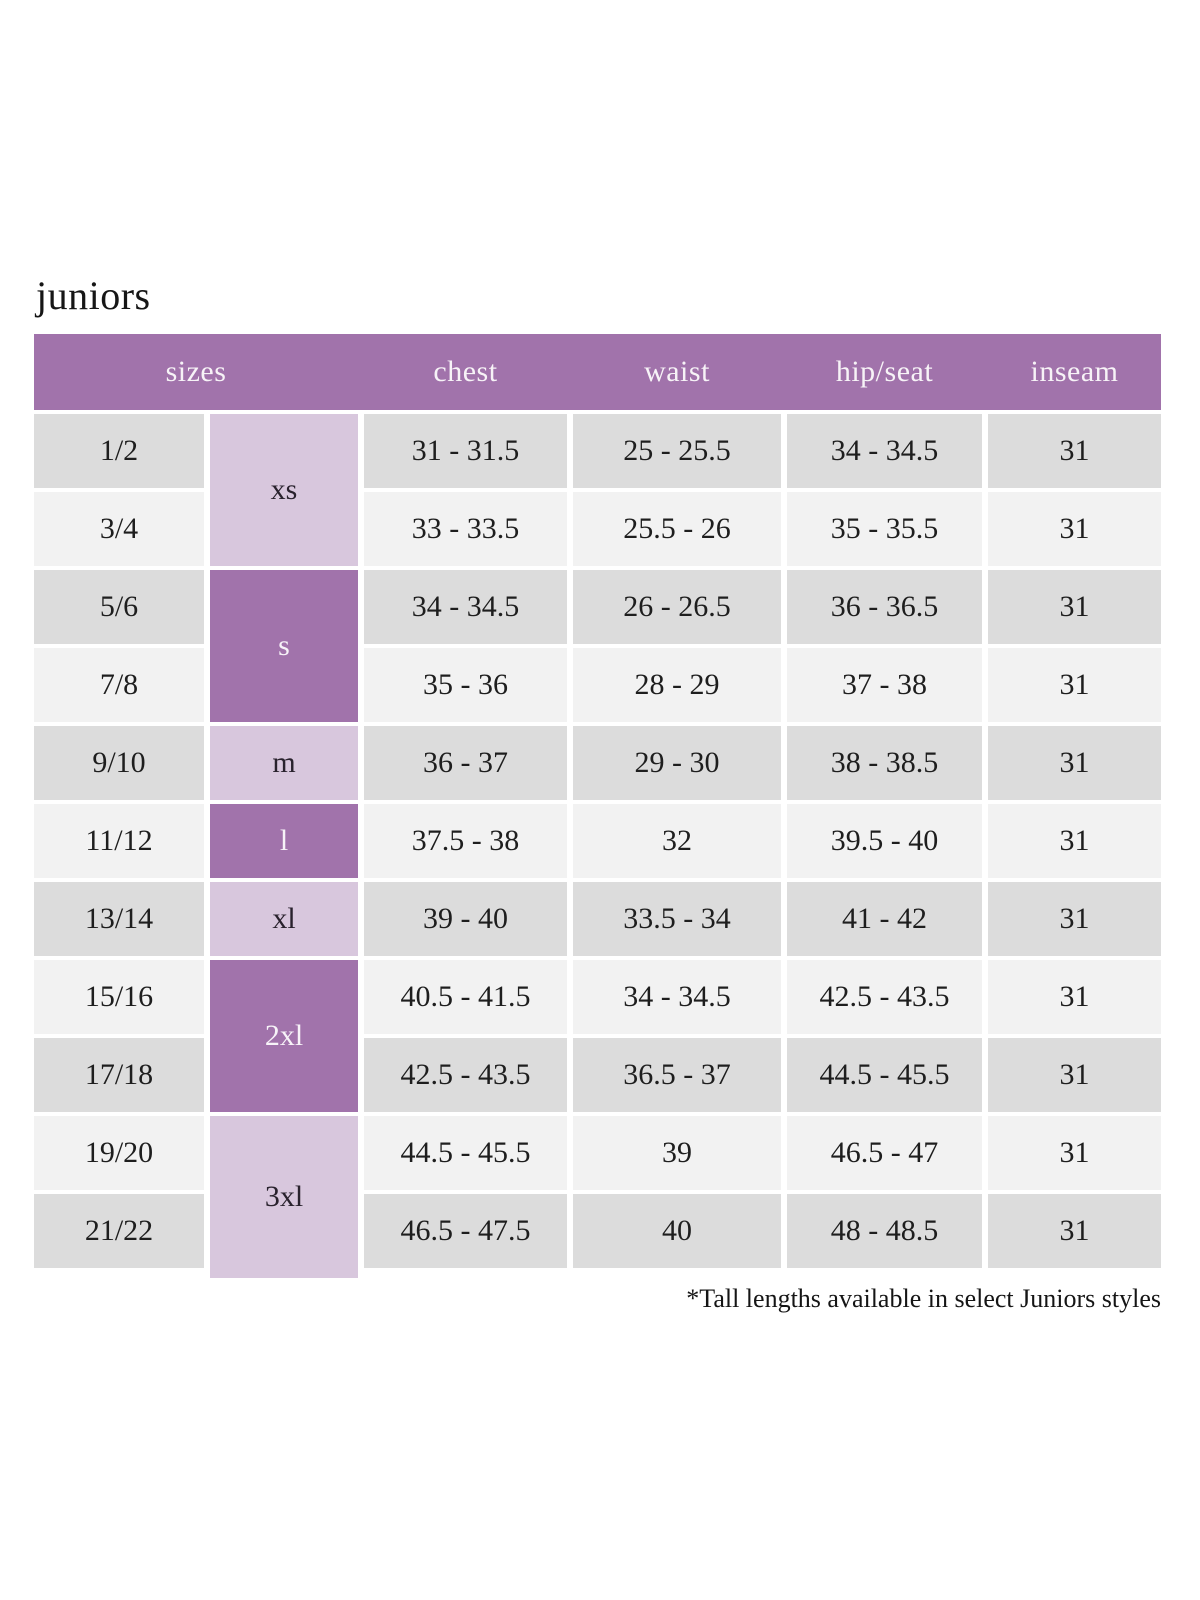 This screenshot has width=1200, height=1600. What do you see at coordinates (284, 646) in the screenshot?
I see `size-group-s: s` at bounding box center [284, 646].